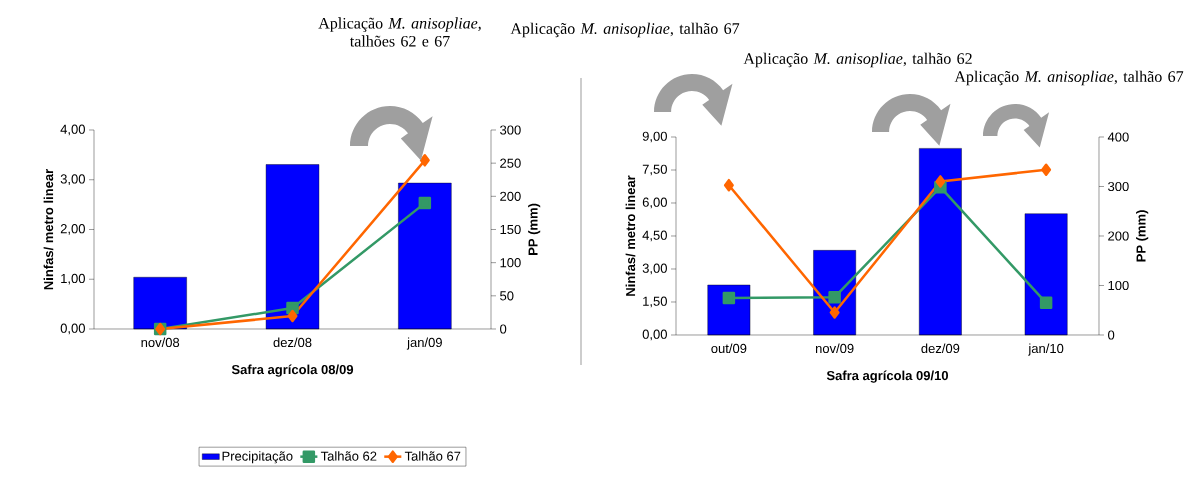 This screenshot has width=1191, height=487. Describe the element at coordinates (834, 348) in the screenshot. I see `x-tick-label: nov/09` at that location.